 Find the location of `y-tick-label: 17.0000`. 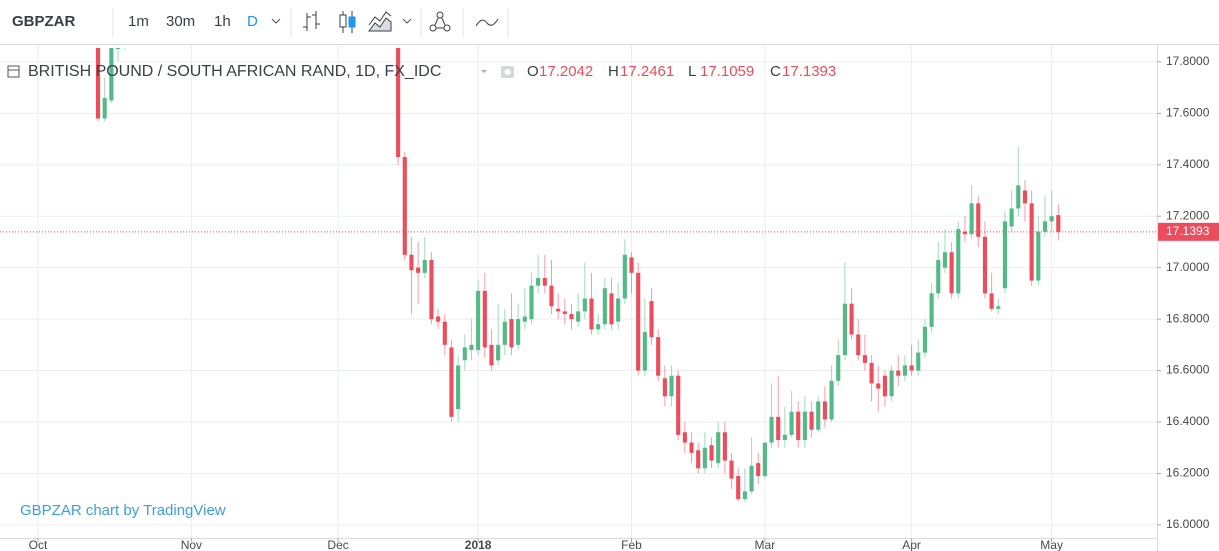

y-tick-label: 17.0000 is located at coordinates (1188, 267).